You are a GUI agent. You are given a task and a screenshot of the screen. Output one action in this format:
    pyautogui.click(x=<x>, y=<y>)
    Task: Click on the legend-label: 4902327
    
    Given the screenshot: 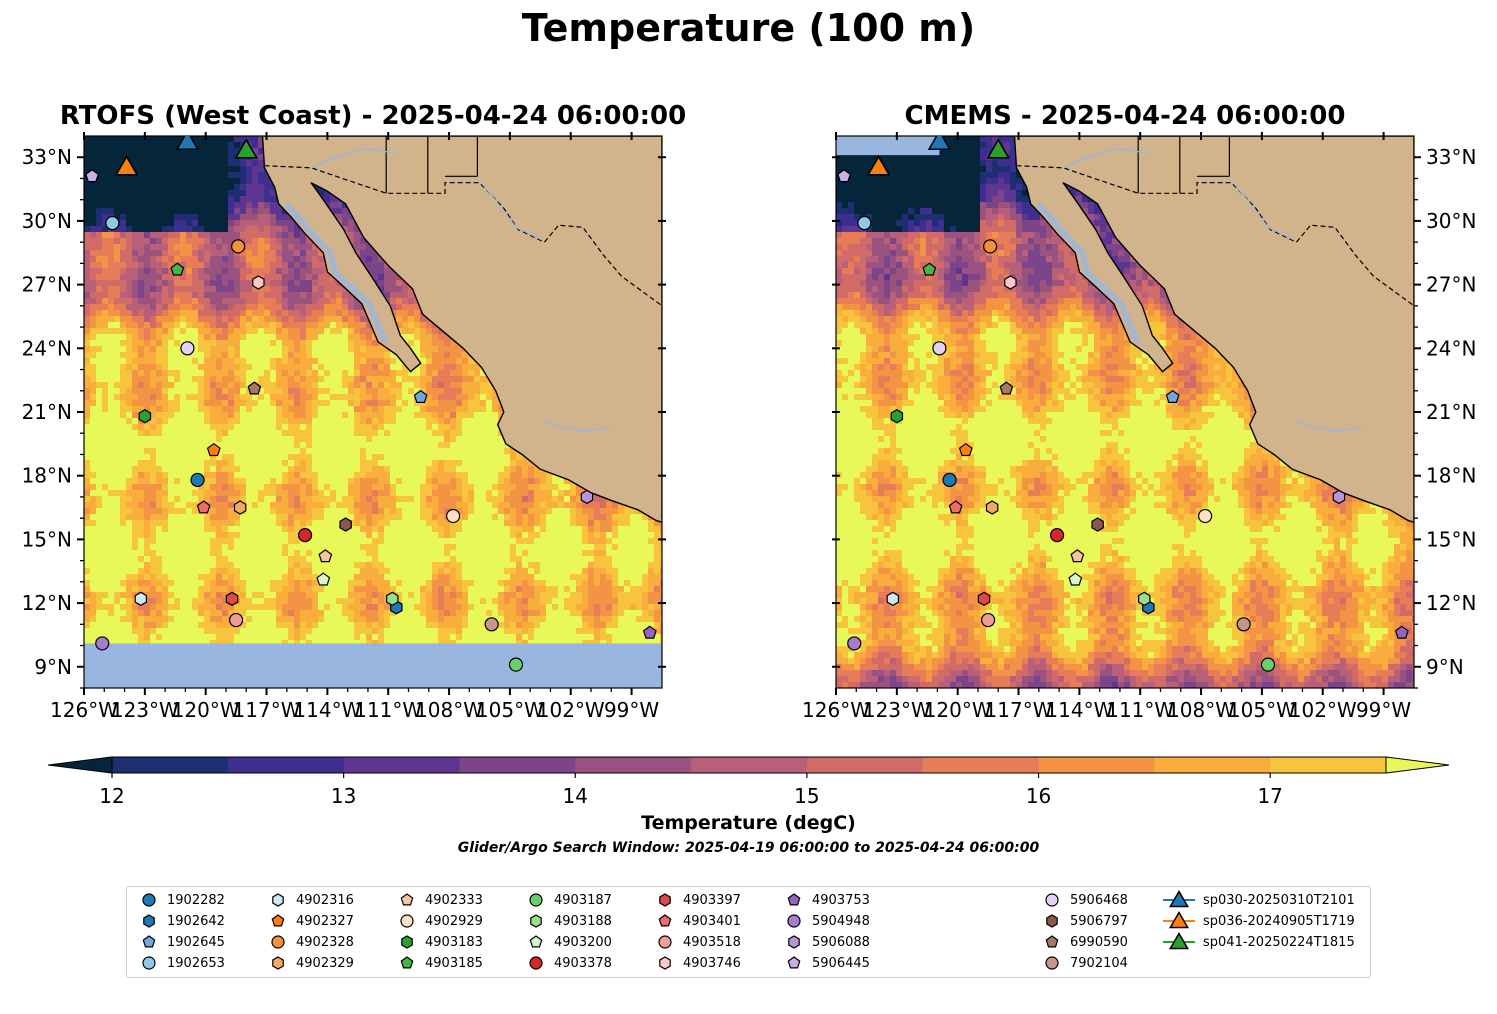 What is the action you would take?
    pyautogui.click(x=325, y=921)
    